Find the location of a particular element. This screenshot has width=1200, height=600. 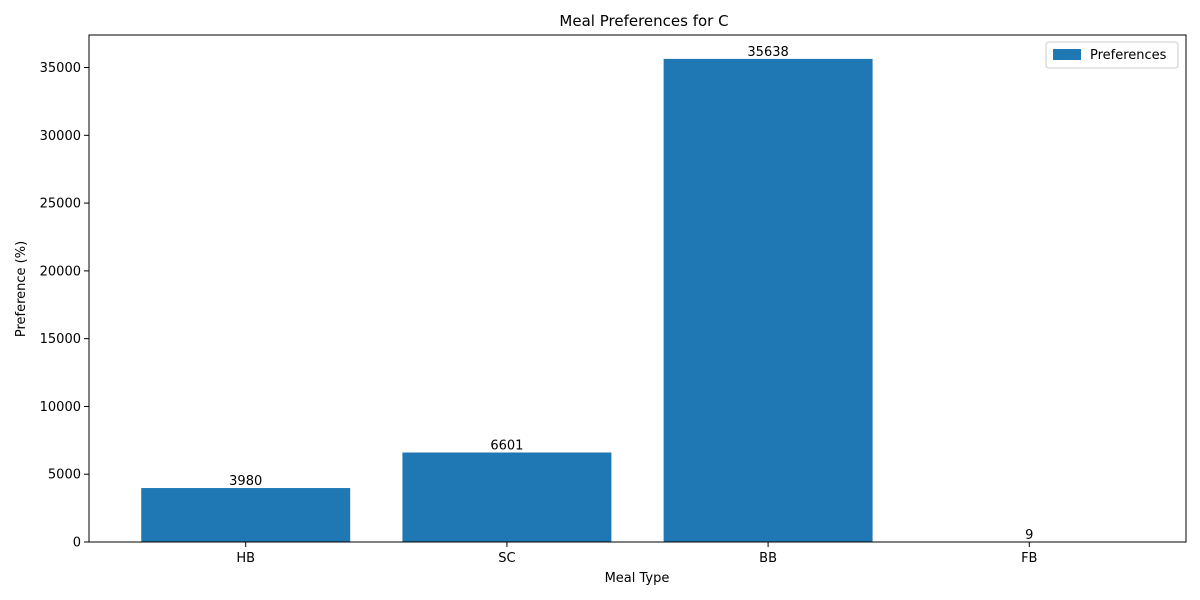

data-label-sc: 6601 is located at coordinates (506, 446).